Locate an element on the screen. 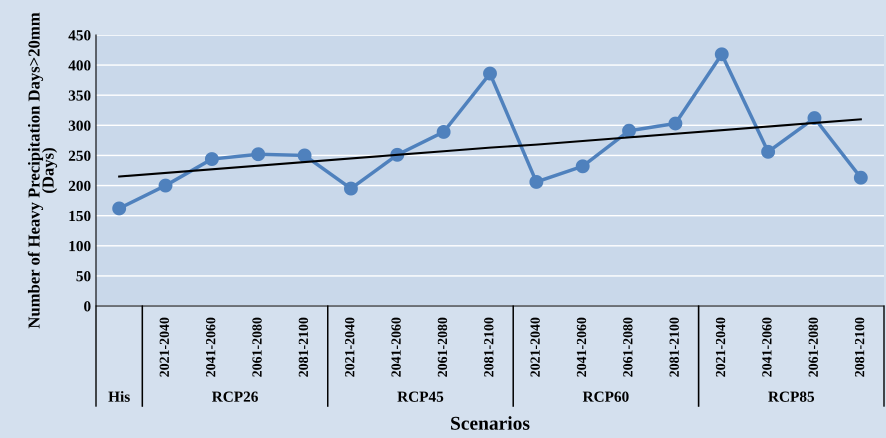 The width and height of the screenshot is (886, 438). text: RCP45 is located at coordinates (420, 397).